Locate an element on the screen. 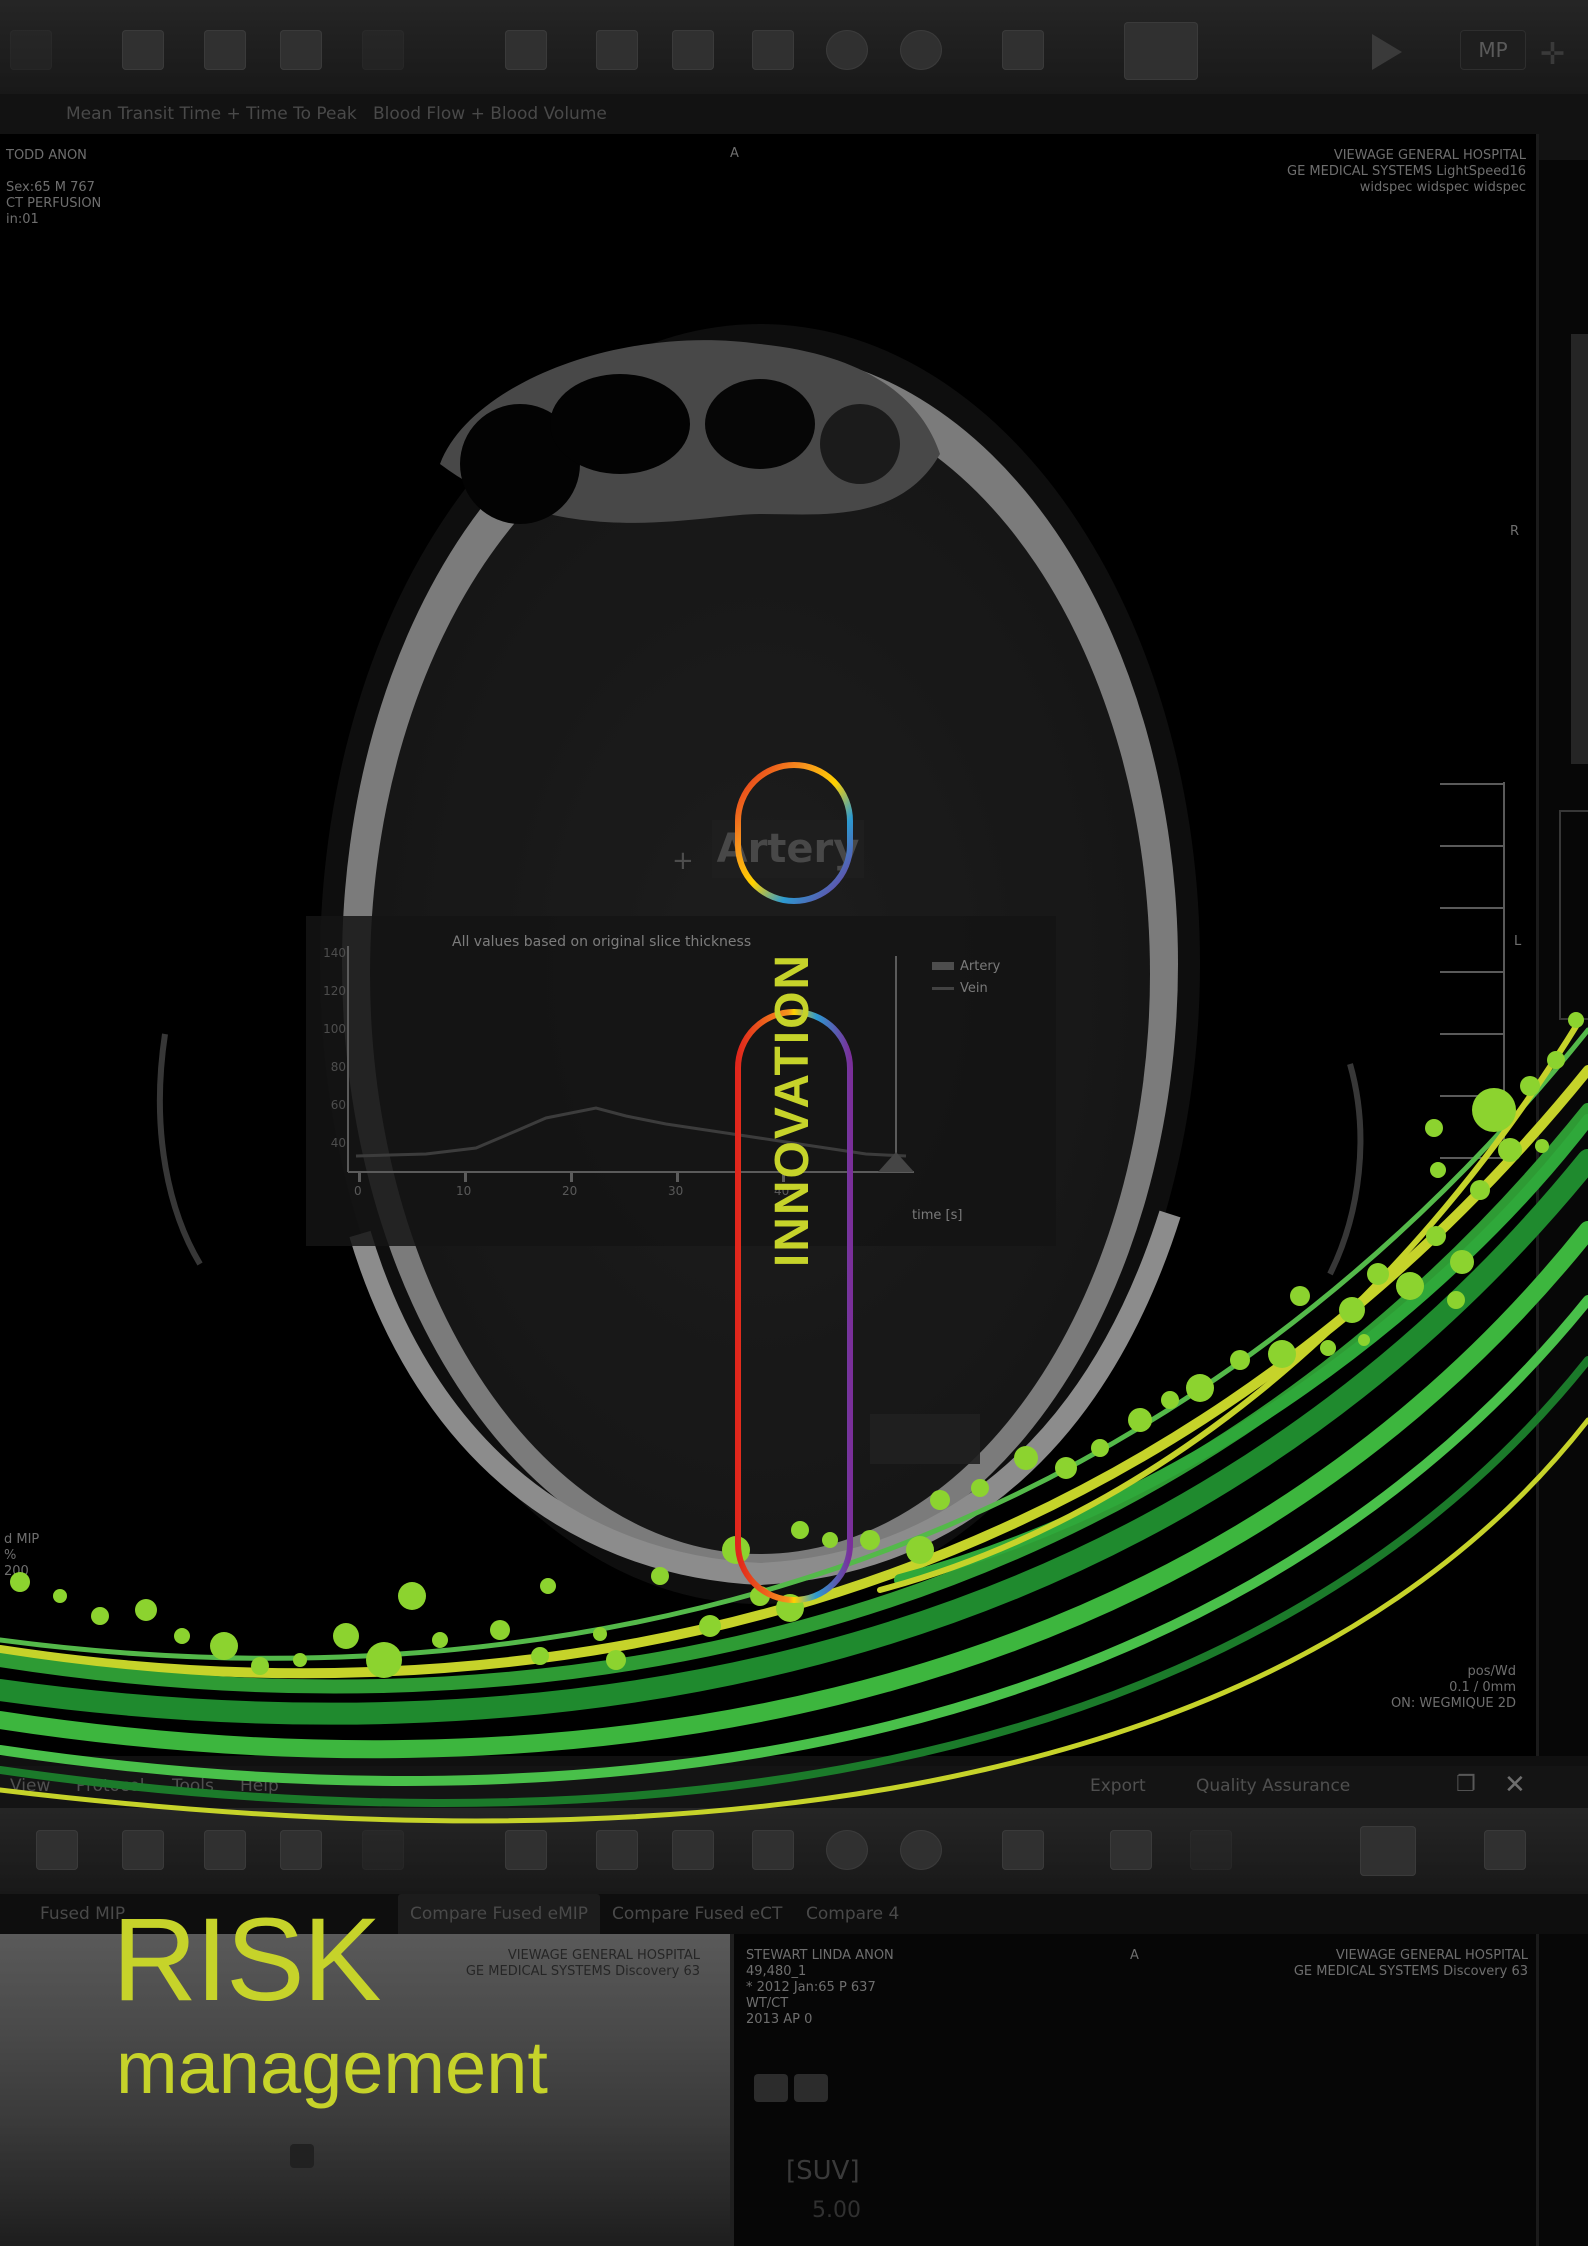 The image size is (1588, 2246). menu-protocol: Protocol is located at coordinates (110, 1786).